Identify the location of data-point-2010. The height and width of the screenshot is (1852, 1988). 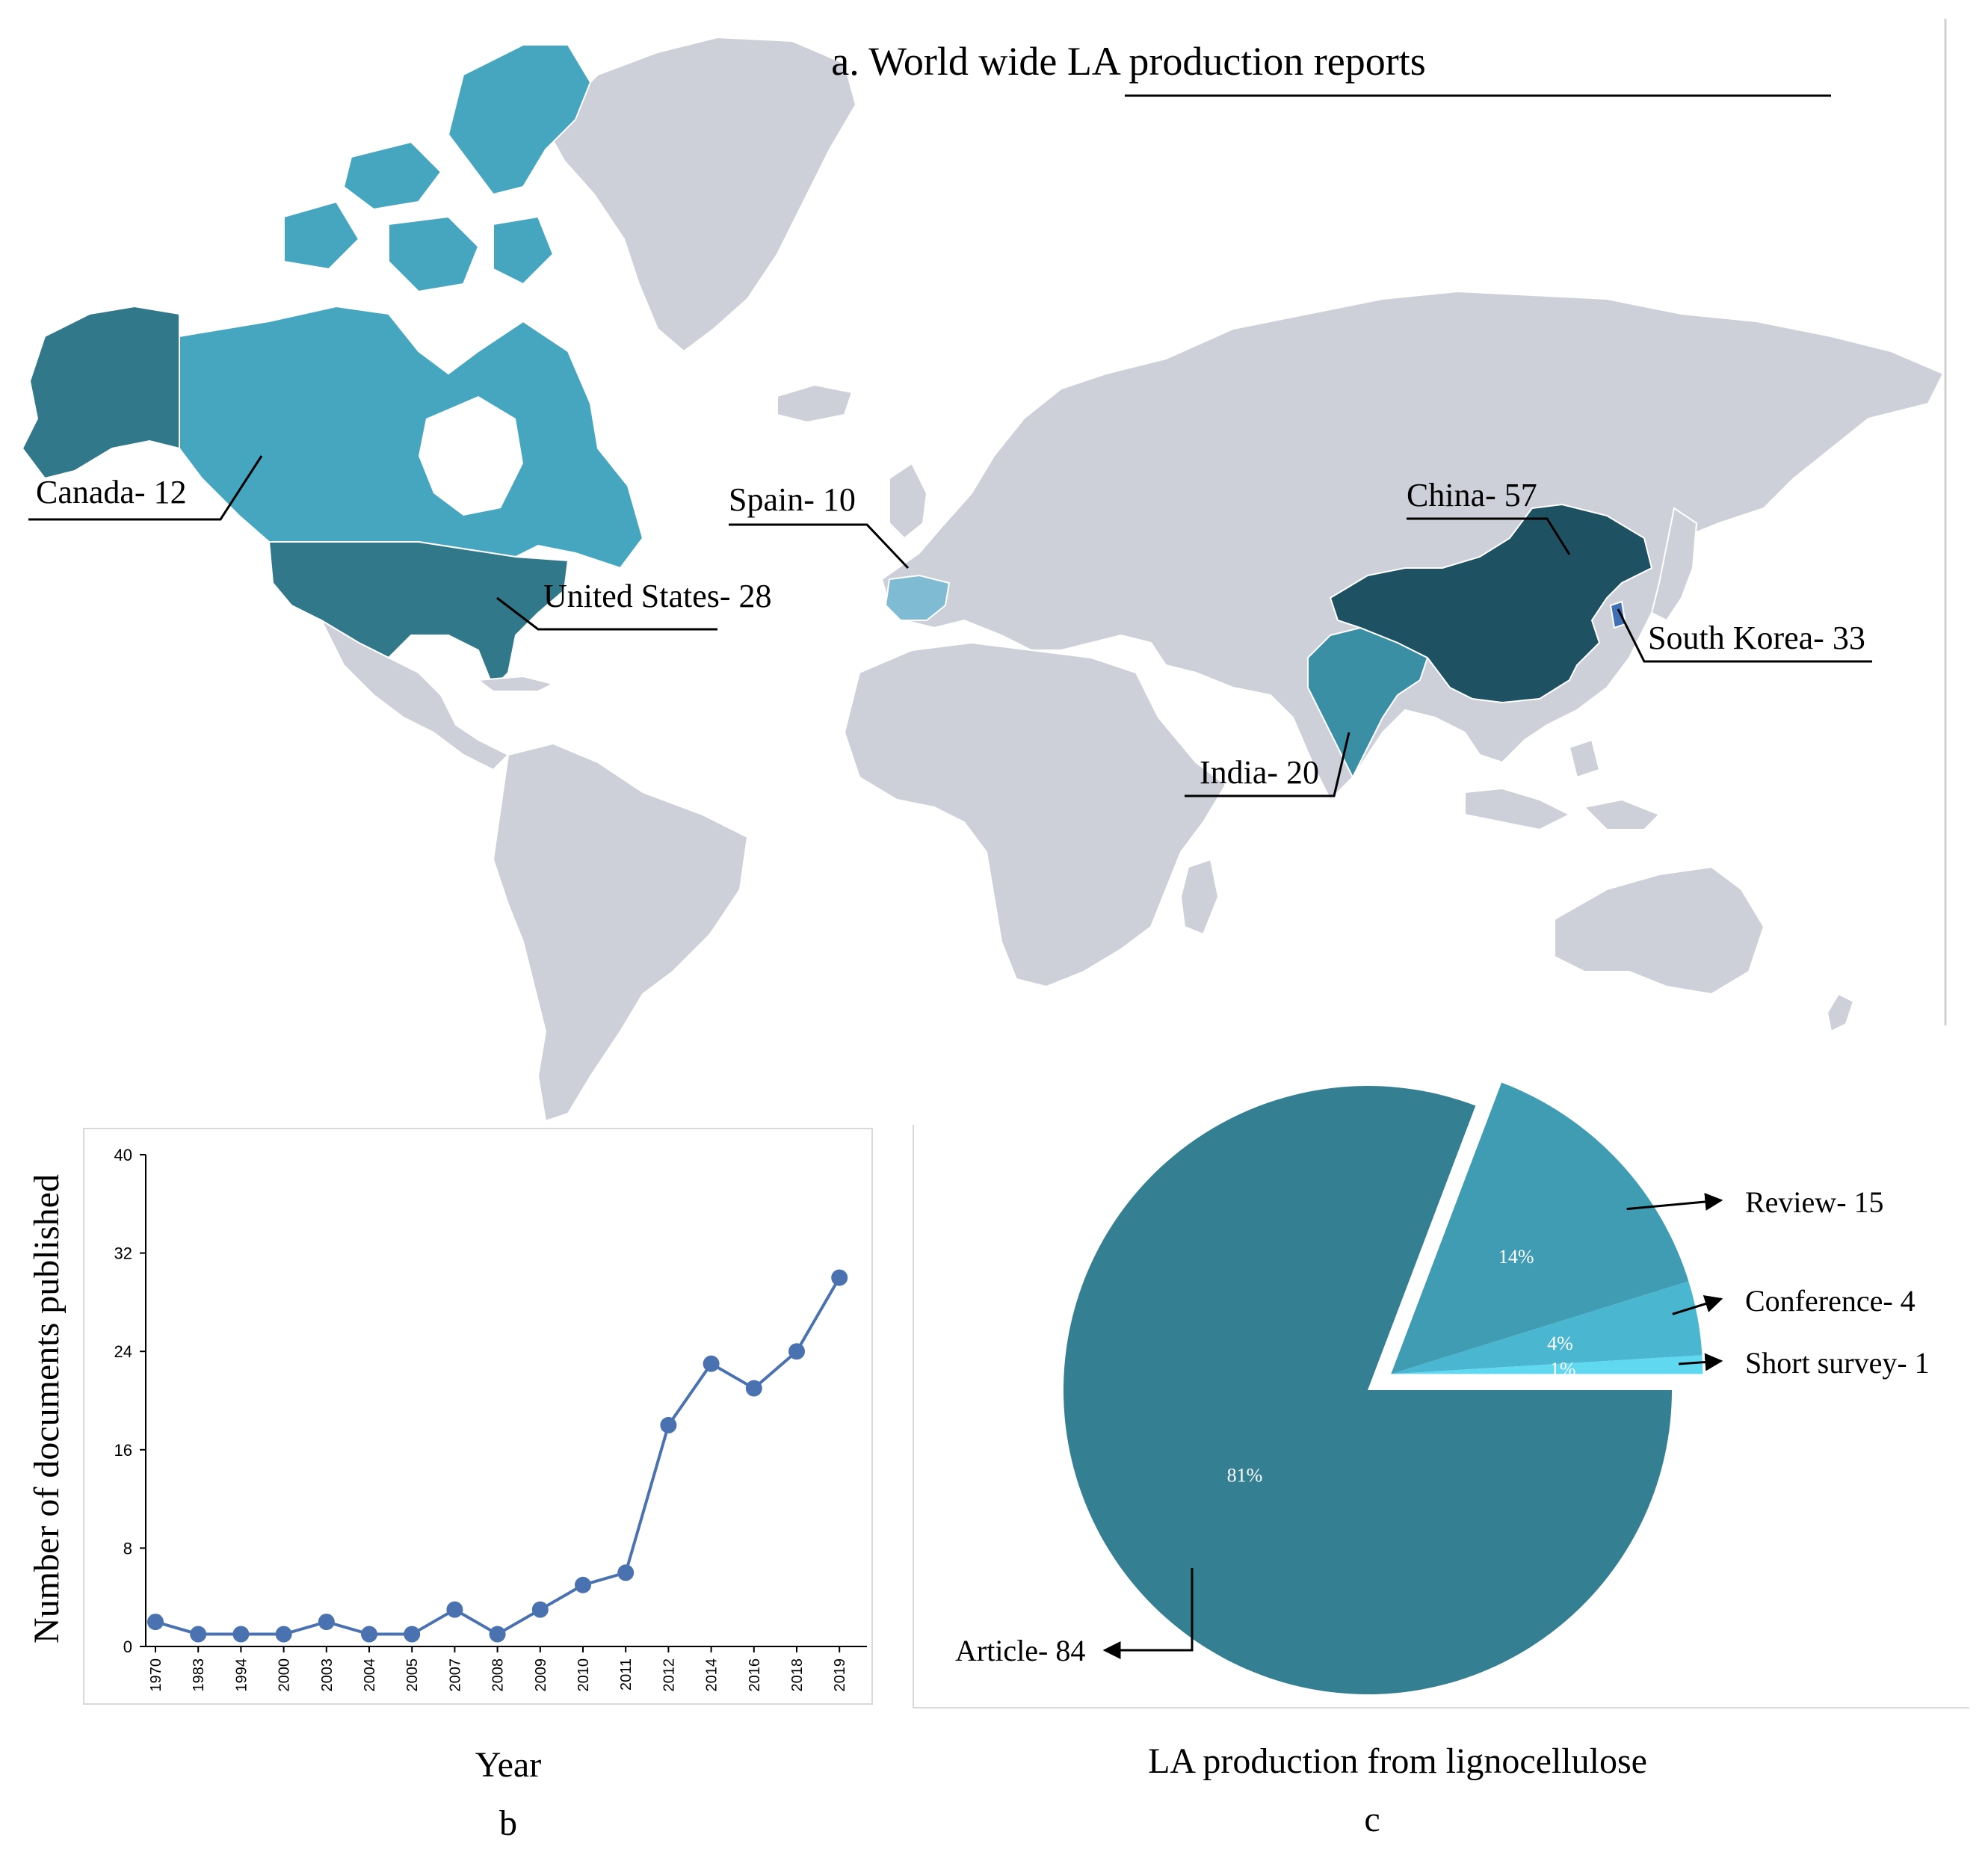
(583, 1585).